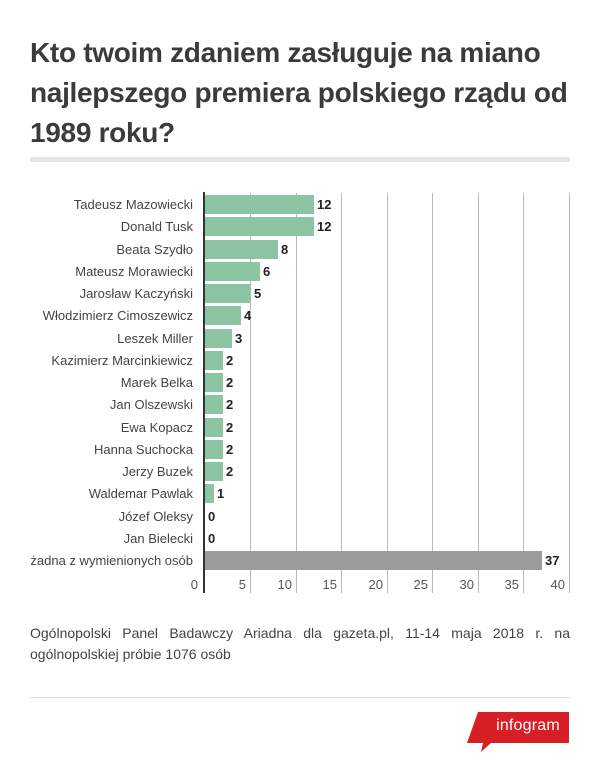  What do you see at coordinates (140, 493) in the screenshot?
I see `category-label: Waldemar Pawlak` at bounding box center [140, 493].